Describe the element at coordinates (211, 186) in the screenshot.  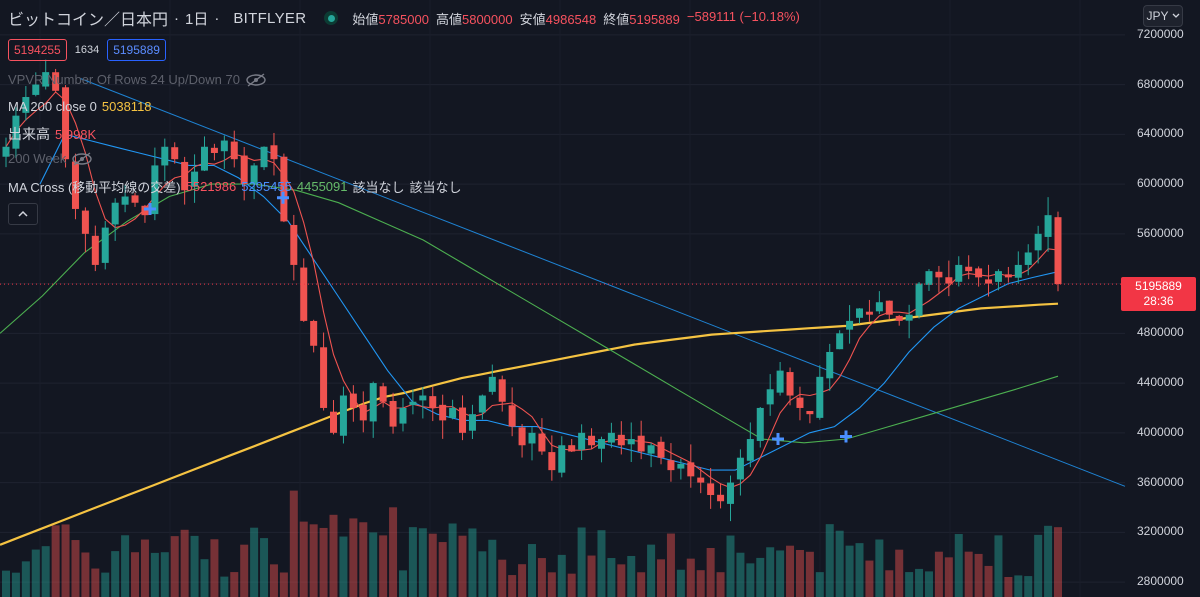
I see `macross-value-1: 5521986` at that location.